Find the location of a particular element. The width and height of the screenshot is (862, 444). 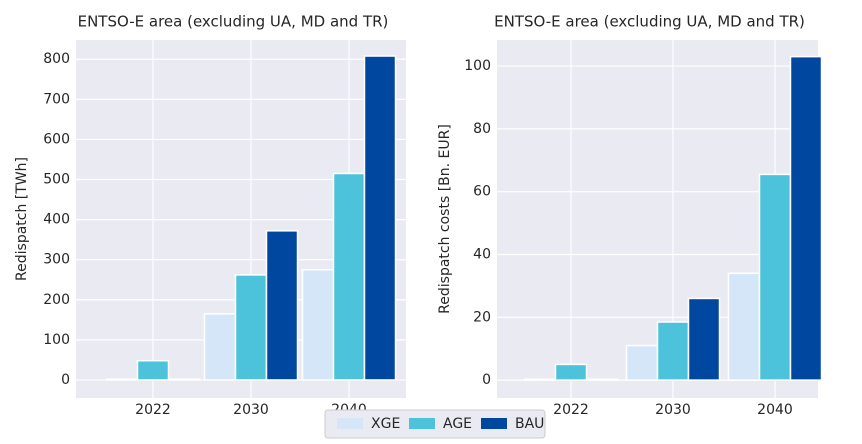

y-tick-label: 80 is located at coordinates (482, 129).